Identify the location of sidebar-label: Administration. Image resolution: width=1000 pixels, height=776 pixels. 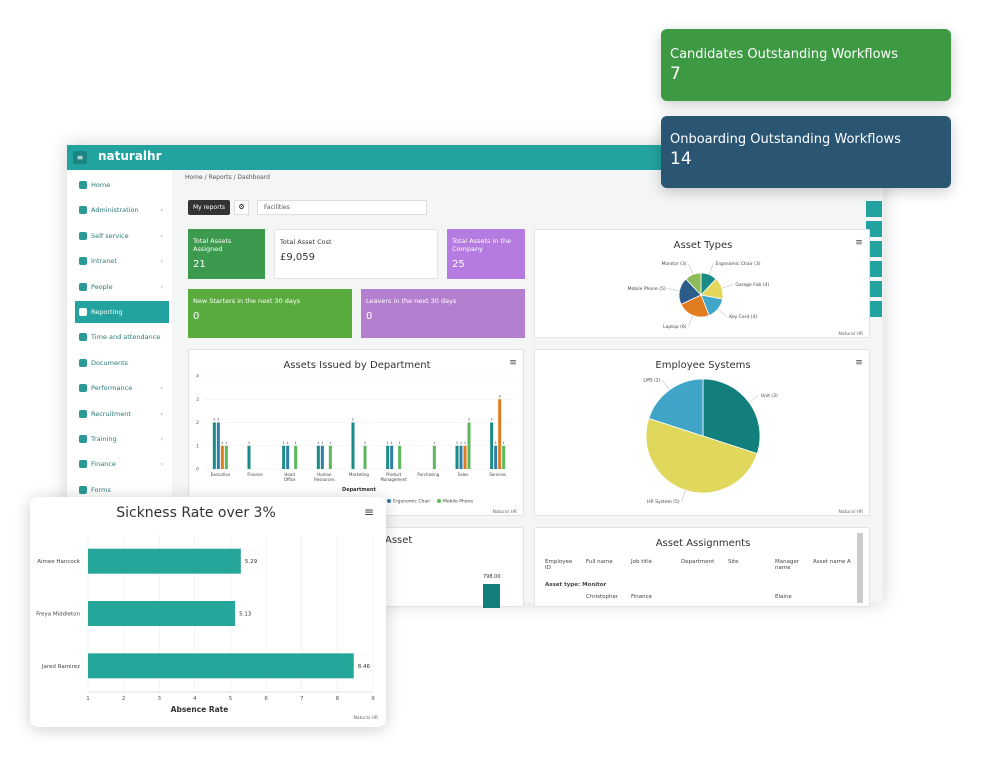
(115, 210).